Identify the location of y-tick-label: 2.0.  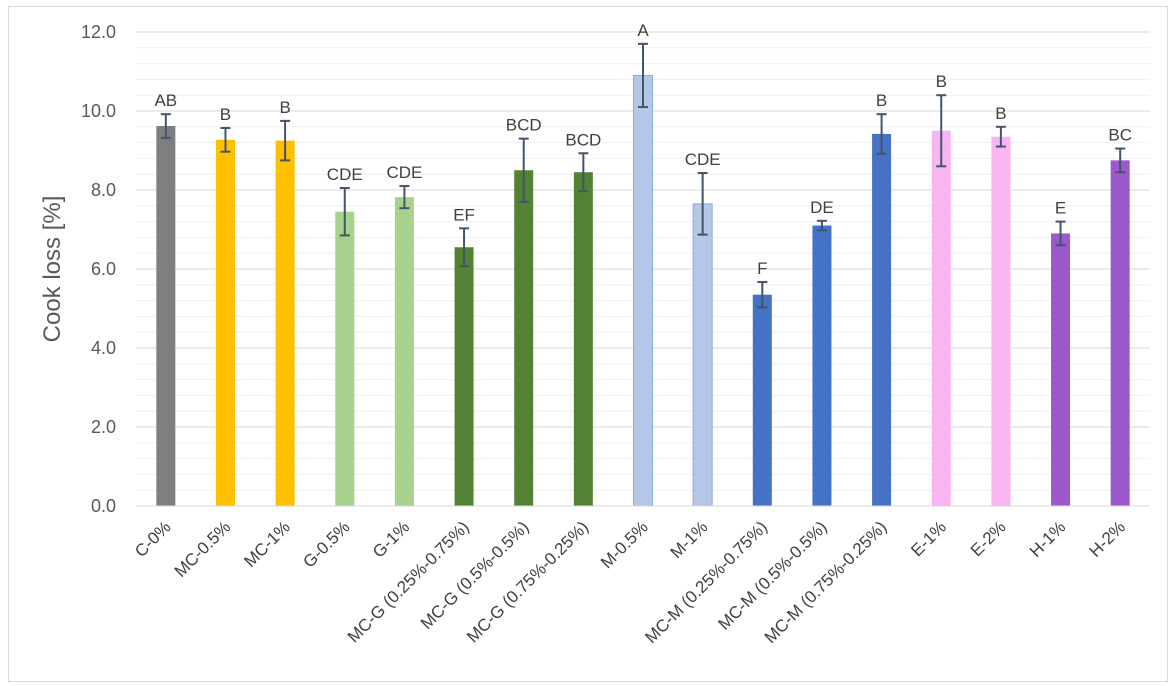
(103, 427).